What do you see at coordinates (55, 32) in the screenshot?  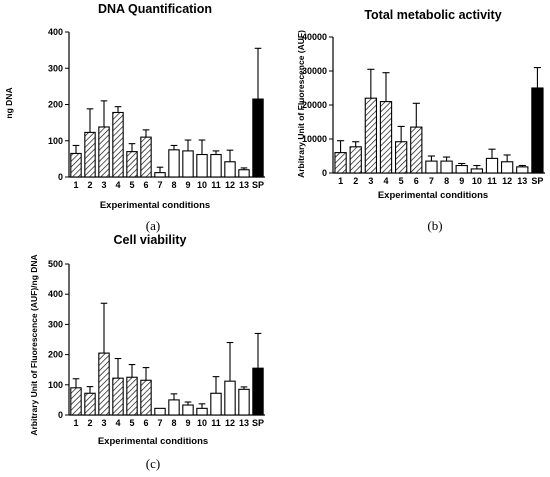 I see `chart-a-ytick-label-4: 400` at bounding box center [55, 32].